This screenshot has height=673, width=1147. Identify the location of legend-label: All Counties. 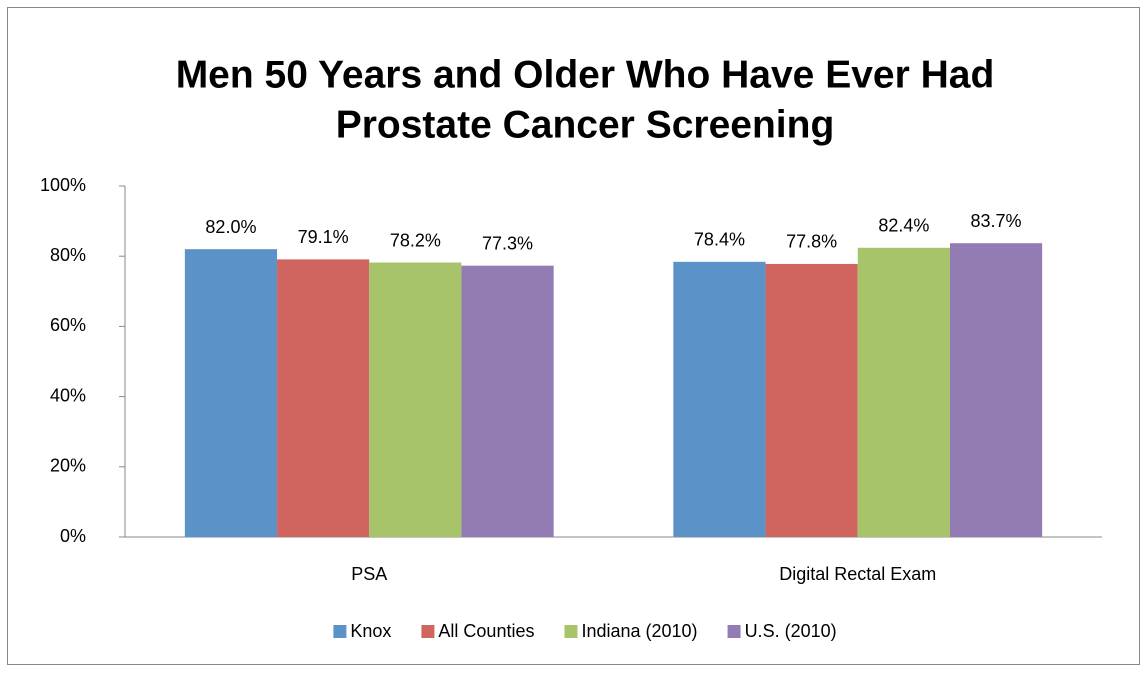
(486, 631).